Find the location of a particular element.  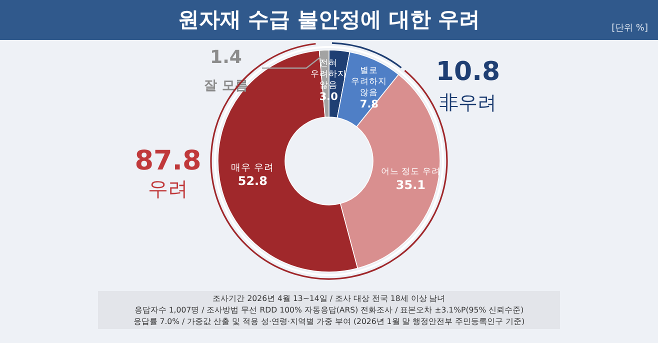

slice-label: 별로 우려하지 않음 is located at coordinates (369, 82).